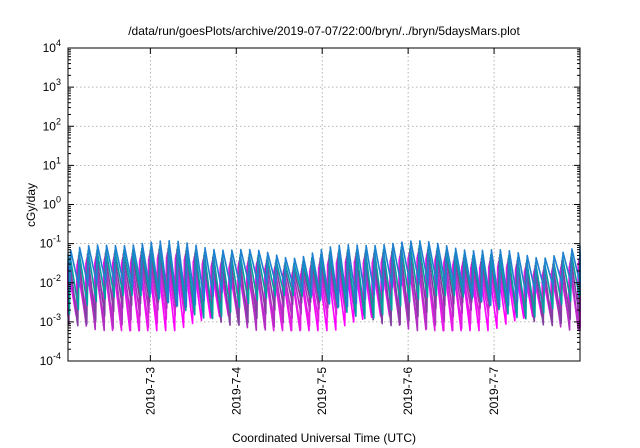 This screenshot has width=640, height=448. What do you see at coordinates (58, 121) in the screenshot?
I see `y-tick-exponent: 2` at bounding box center [58, 121].